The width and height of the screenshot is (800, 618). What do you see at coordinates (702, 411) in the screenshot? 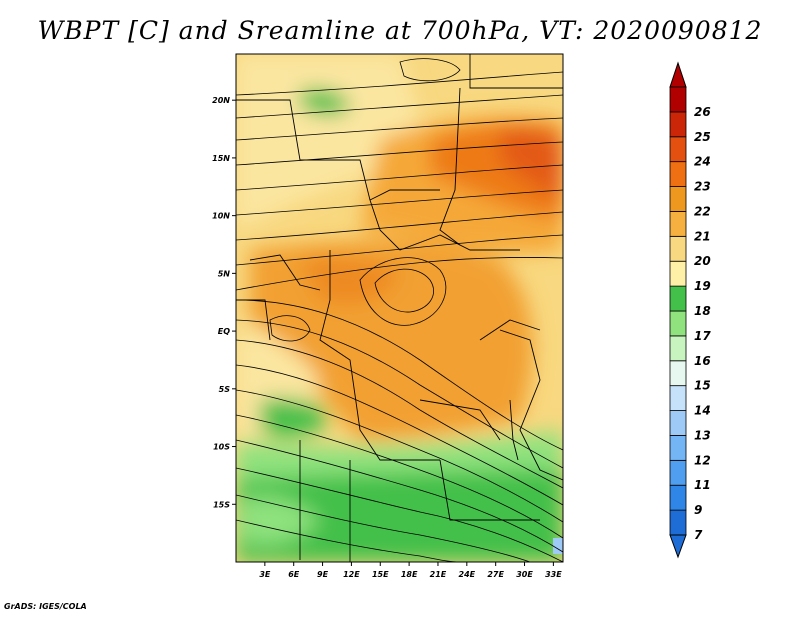
I see `colorbar-label: 14` at bounding box center [702, 411].